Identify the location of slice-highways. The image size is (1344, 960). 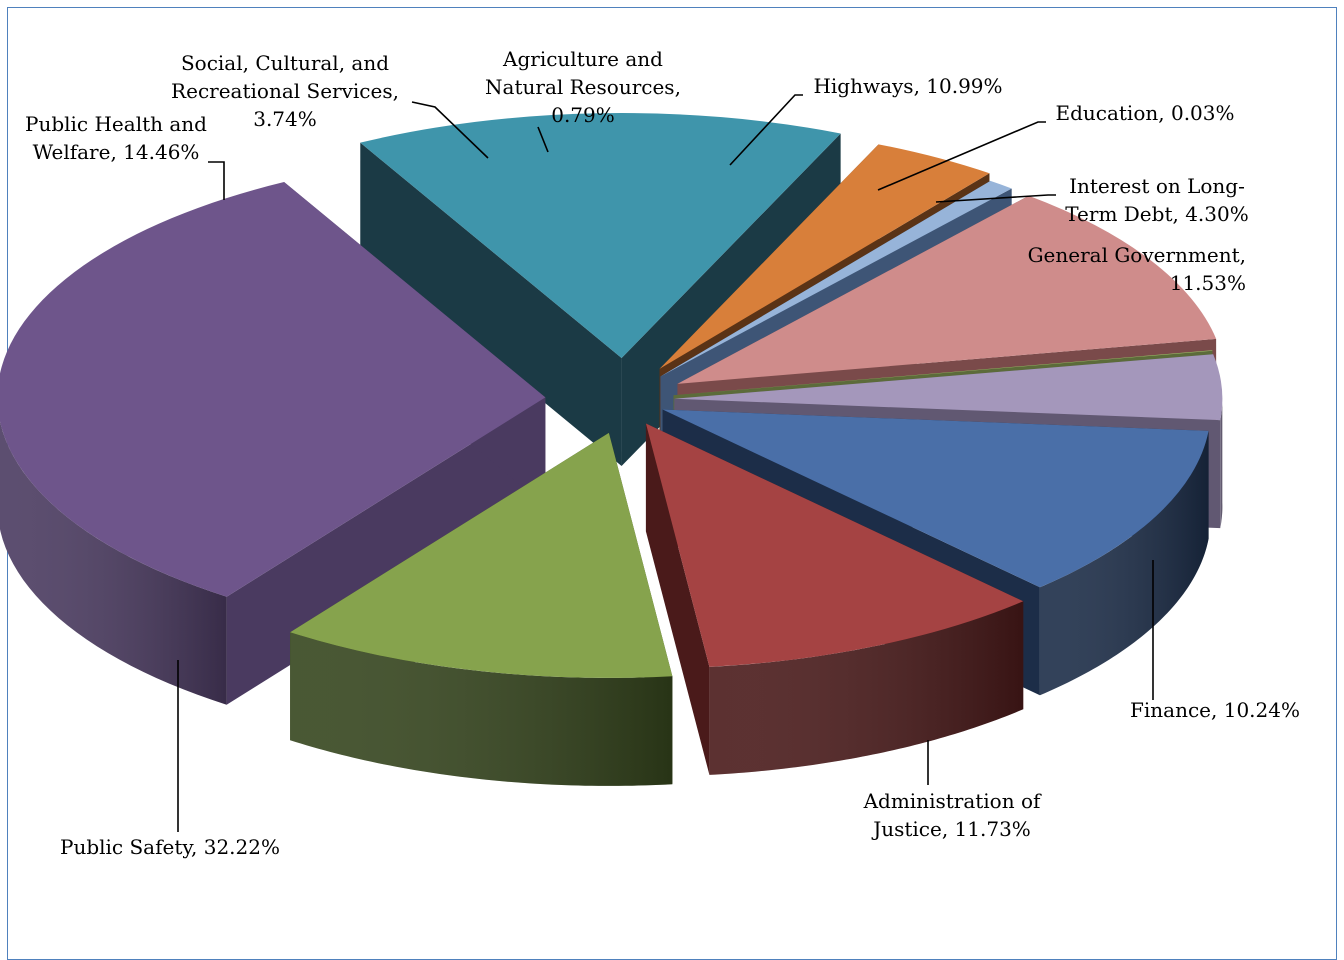
(947, 289).